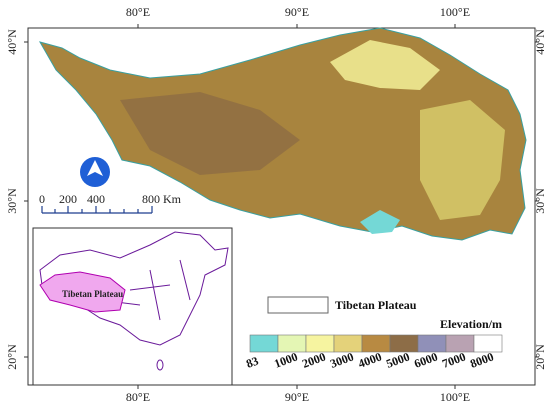 This screenshot has width=550, height=412. What do you see at coordinates (42, 199) in the screenshot?
I see `scale-label: 0` at bounding box center [42, 199].